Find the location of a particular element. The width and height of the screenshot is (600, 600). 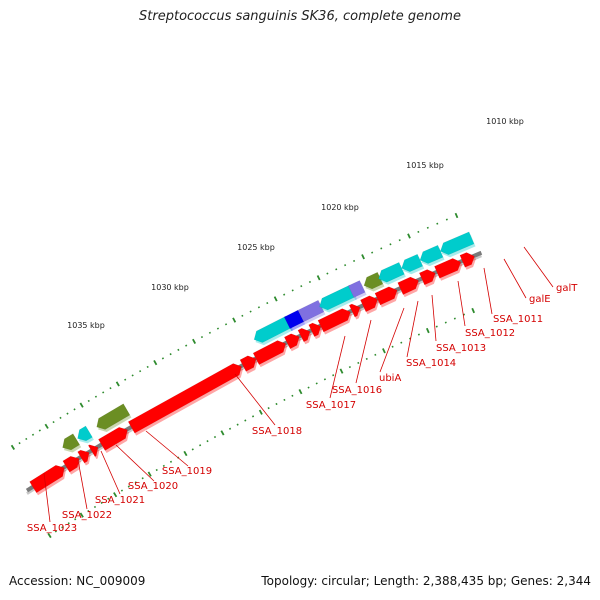

gene-label: SSA_1023 is located at coordinates (52, 528).